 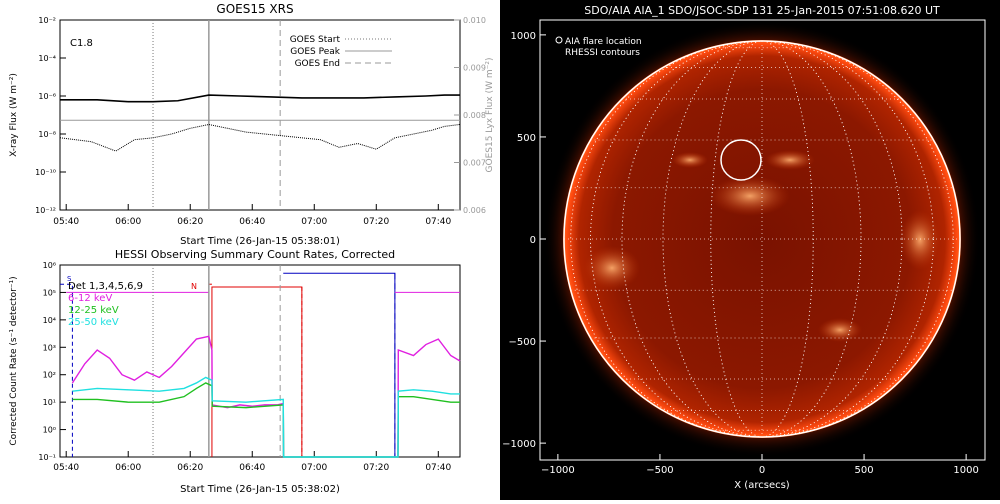 What do you see at coordinates (47, 457) in the screenshot?
I see `hessi-y-tick-label: 10⁻¹` at bounding box center [47, 457].